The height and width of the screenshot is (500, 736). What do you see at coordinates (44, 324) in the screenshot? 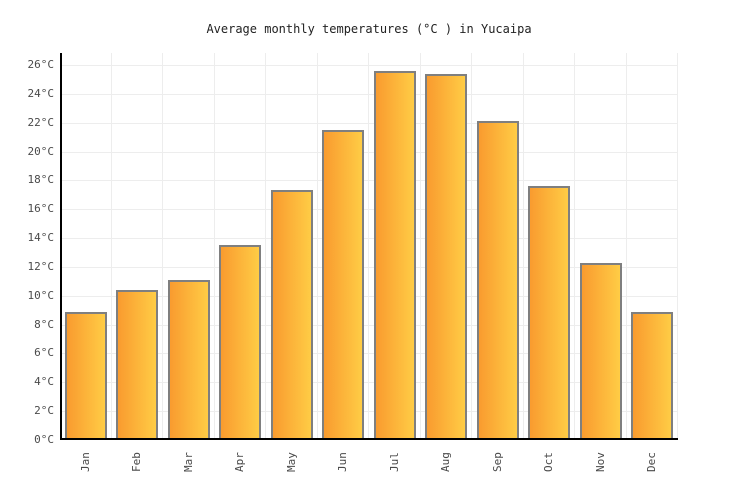
I see `y-tick-label: 8°C` at bounding box center [44, 324].